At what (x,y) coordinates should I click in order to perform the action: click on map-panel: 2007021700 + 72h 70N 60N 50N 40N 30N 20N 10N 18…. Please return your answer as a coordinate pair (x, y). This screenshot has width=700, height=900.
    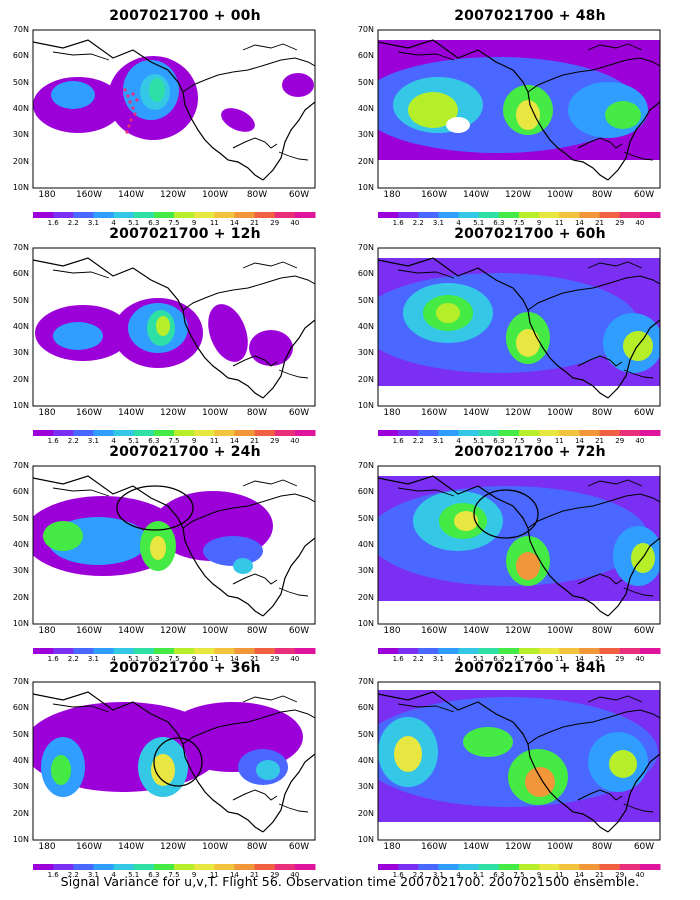
    Looking at the image, I should click on (524, 553).